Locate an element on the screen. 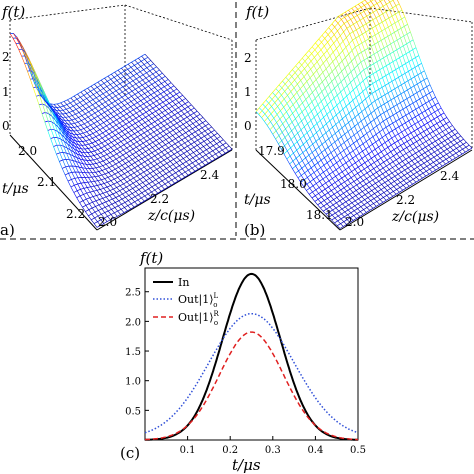 The image size is (474, 474). panel-b-xtick-0: 2.0 is located at coordinates (354, 222).